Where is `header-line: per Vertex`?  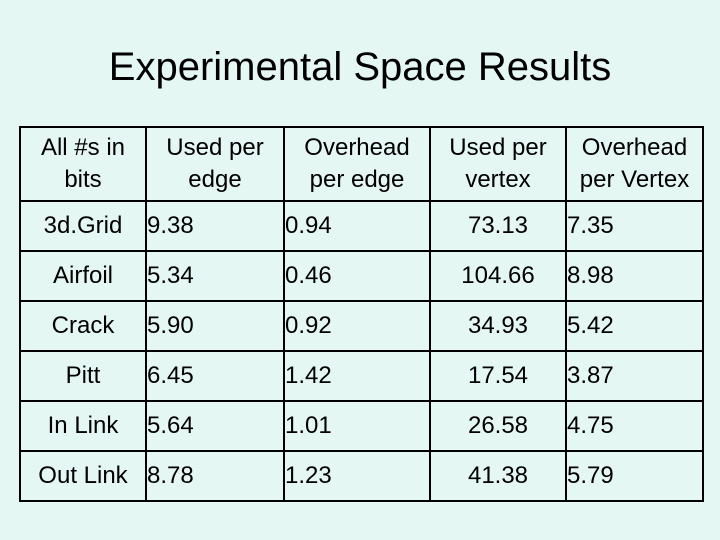 header-line: per Vertex is located at coordinates (634, 179).